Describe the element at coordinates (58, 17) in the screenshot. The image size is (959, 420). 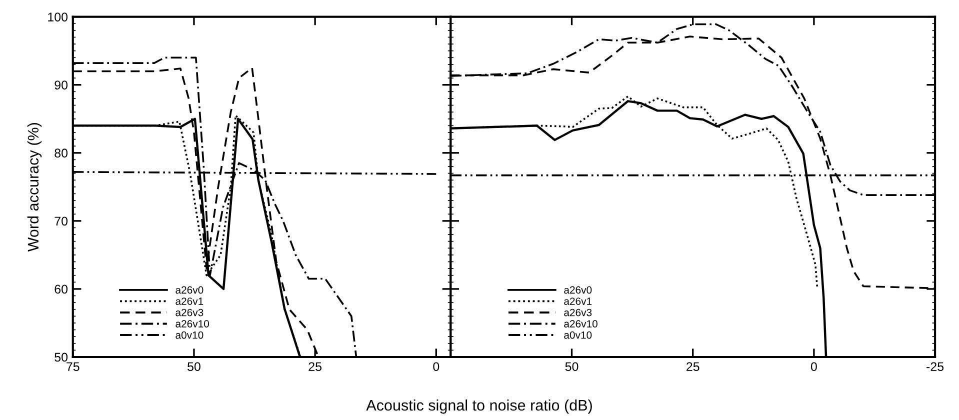
I see `y-tick-label: 100` at that location.